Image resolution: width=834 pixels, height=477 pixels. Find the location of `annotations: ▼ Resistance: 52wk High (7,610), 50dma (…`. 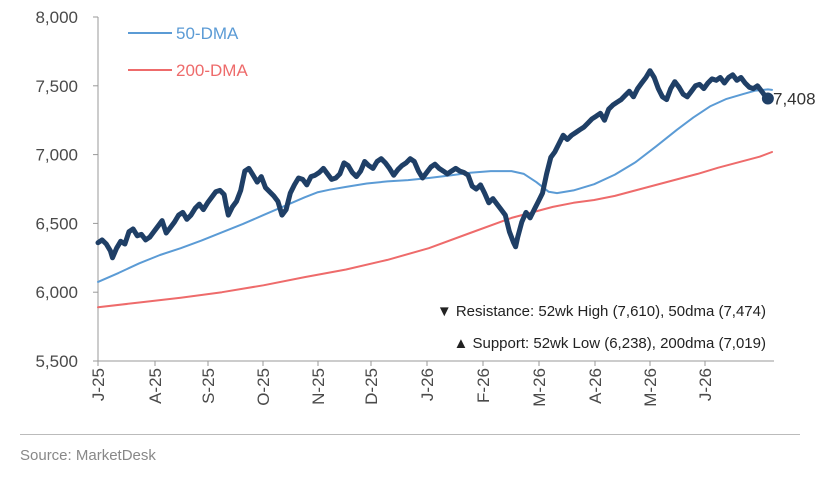

annotations: ▼ Resistance: 52wk High (7,610), 50dma (… is located at coordinates (601, 327).